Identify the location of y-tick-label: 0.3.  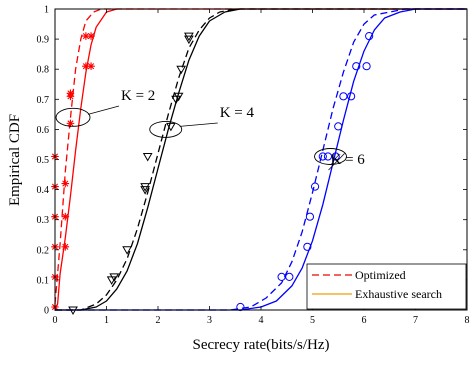
(43, 220).